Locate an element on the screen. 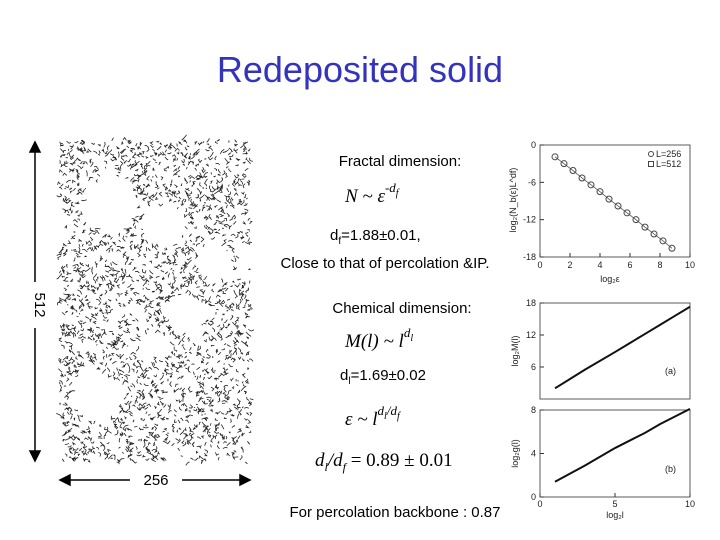  y-tick-label: 12 is located at coordinates (531, 335).